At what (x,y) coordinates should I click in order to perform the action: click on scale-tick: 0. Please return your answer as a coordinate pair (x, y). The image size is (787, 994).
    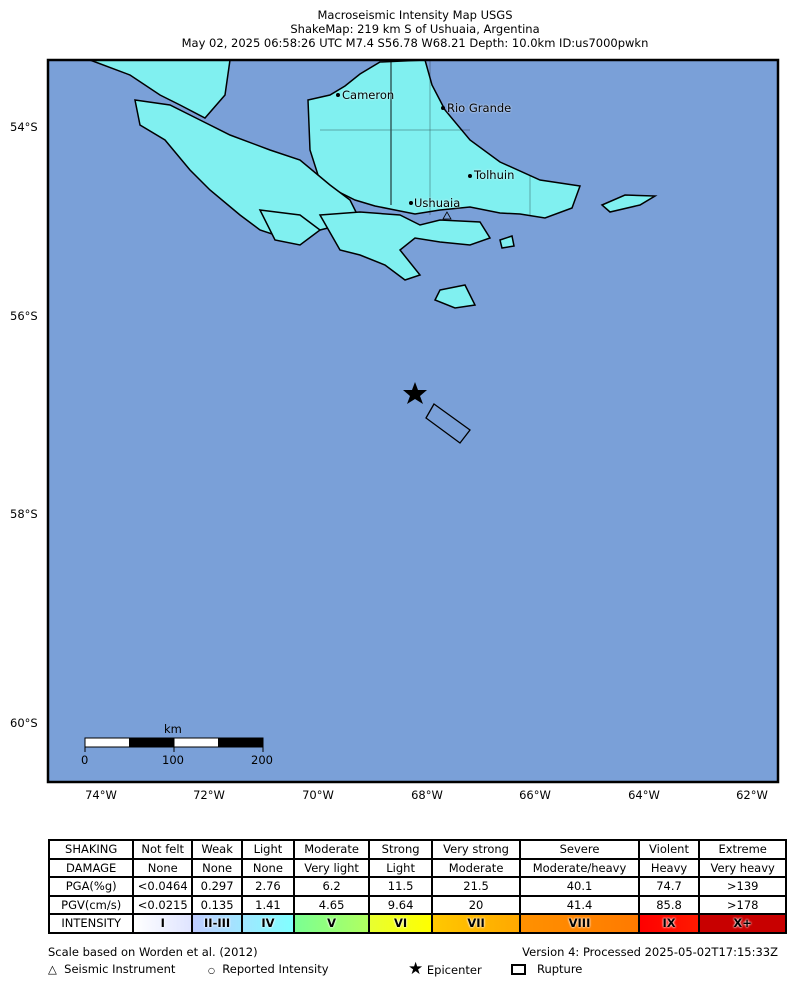
    Looking at the image, I should click on (85, 760).